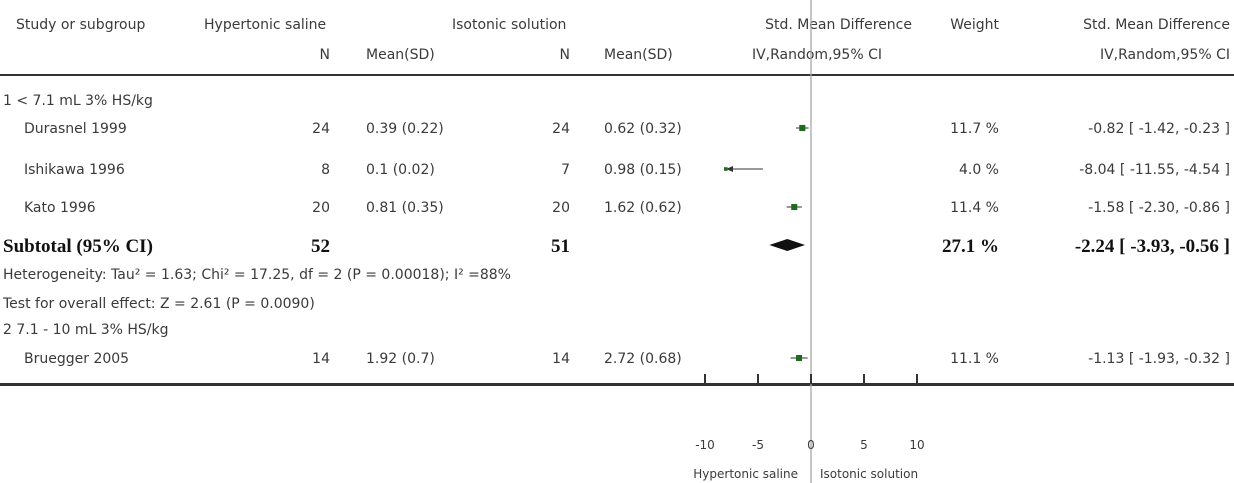  I want to click on study-n-exp: 24, so click(321, 129).